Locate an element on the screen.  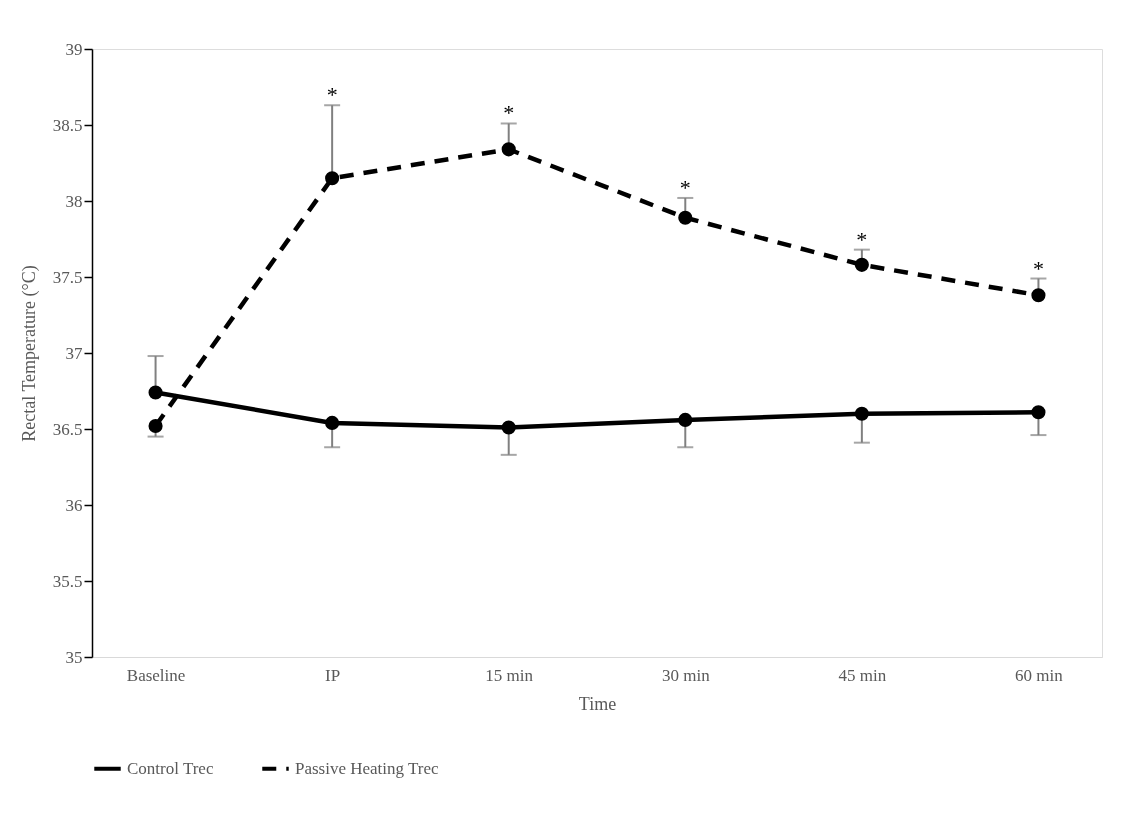
x-tick-label: 60 min is located at coordinates (1039, 675).